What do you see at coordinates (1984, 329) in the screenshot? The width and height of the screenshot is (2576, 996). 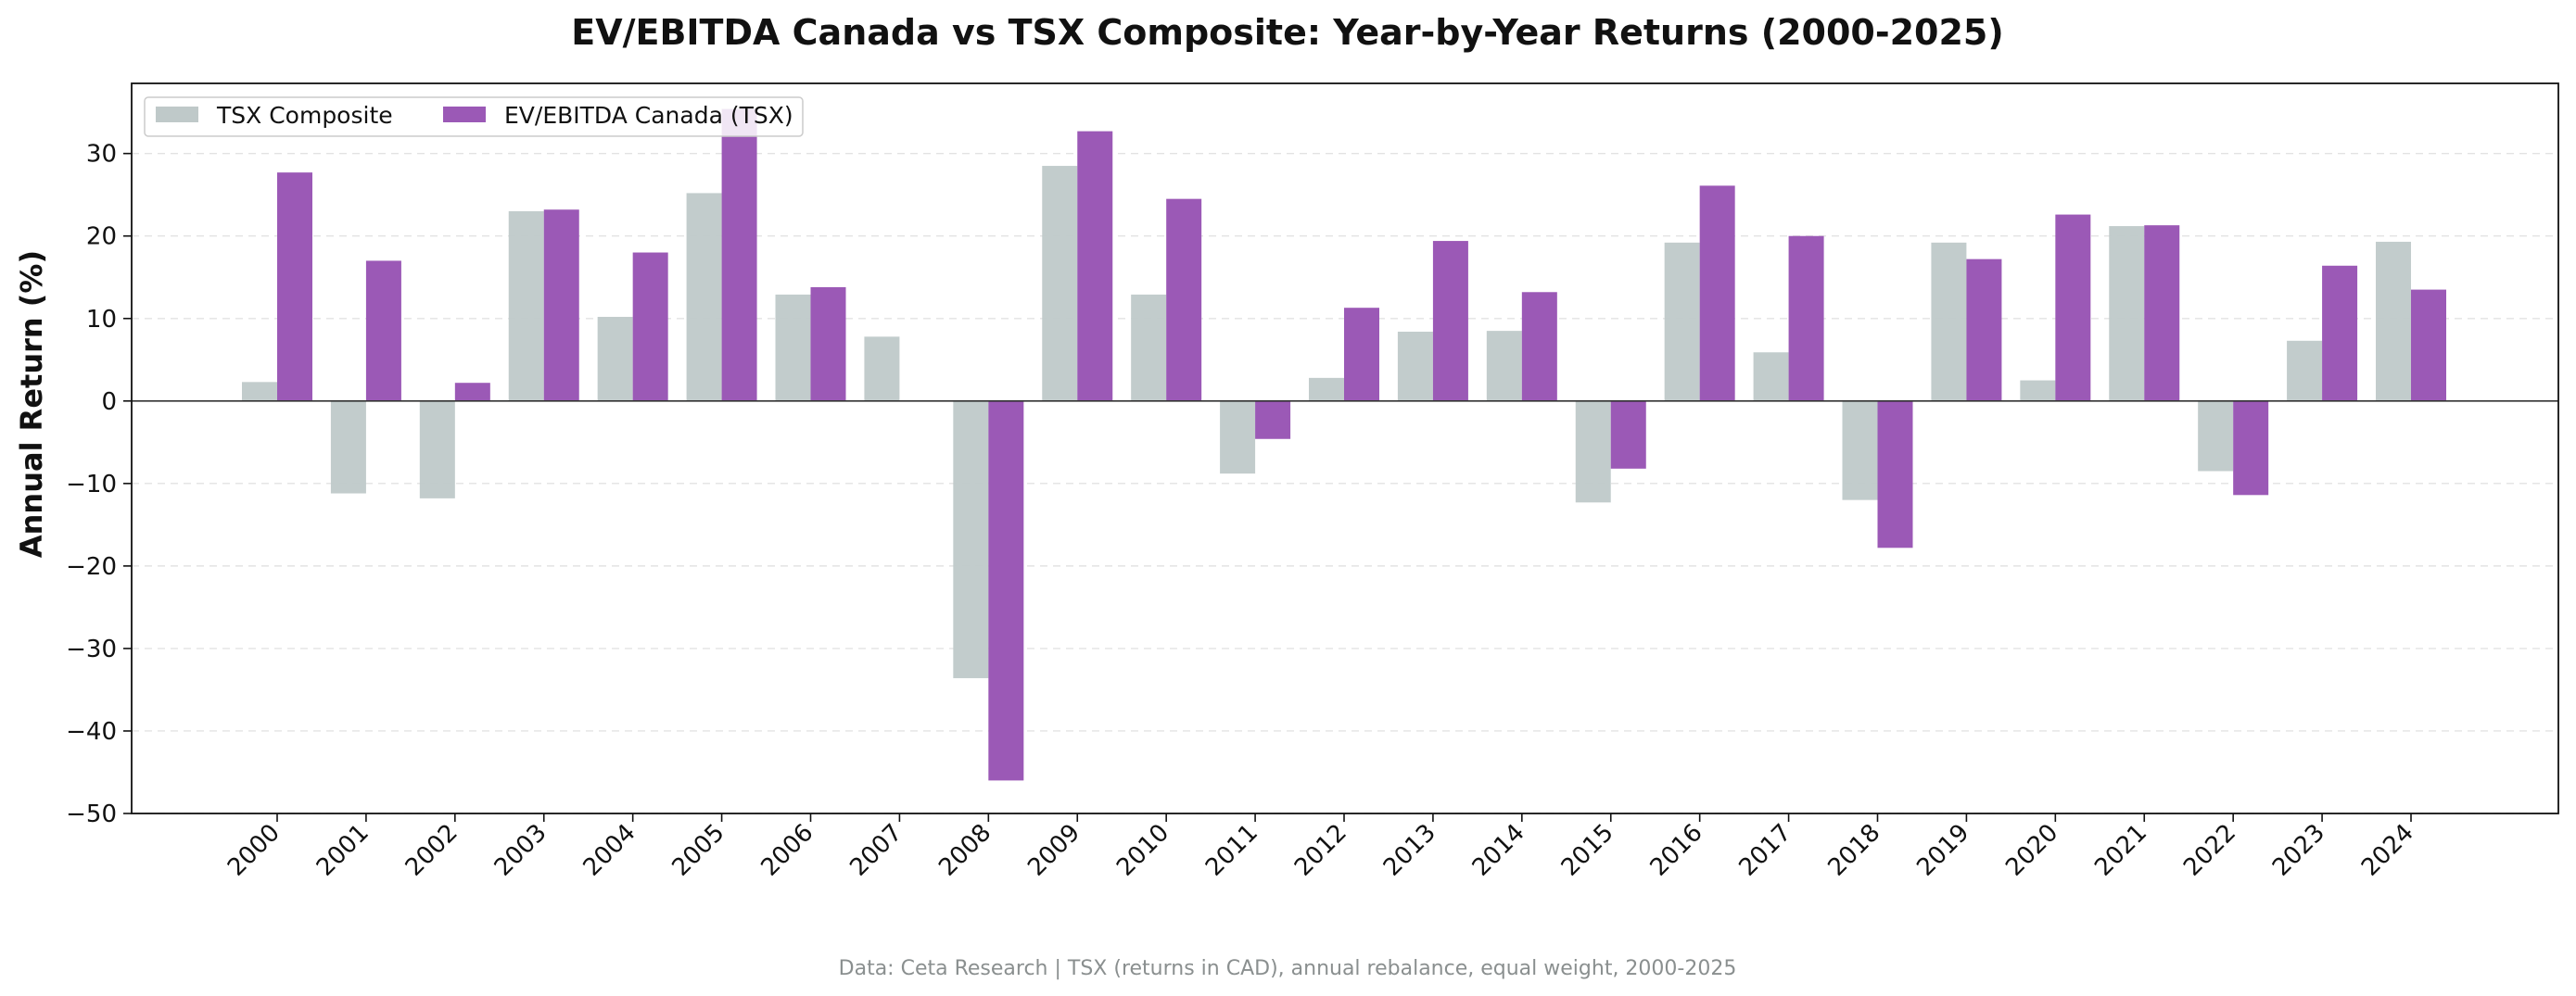 I see `bar-ev-ebitda-canada-tsx-2019` at bounding box center [1984, 329].